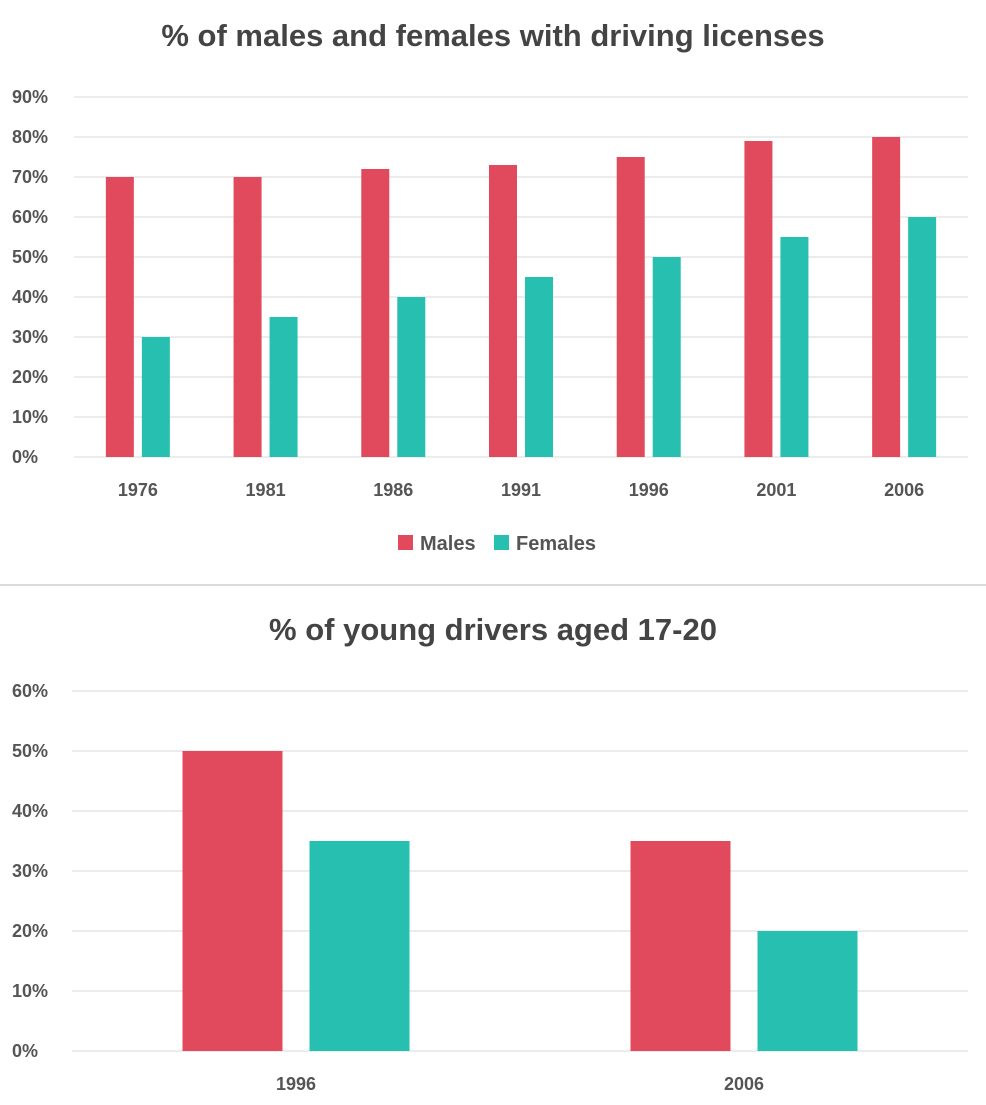 Image resolution: width=986 pixels, height=1105 pixels. I want to click on legend-females-swatch, so click(501, 542).